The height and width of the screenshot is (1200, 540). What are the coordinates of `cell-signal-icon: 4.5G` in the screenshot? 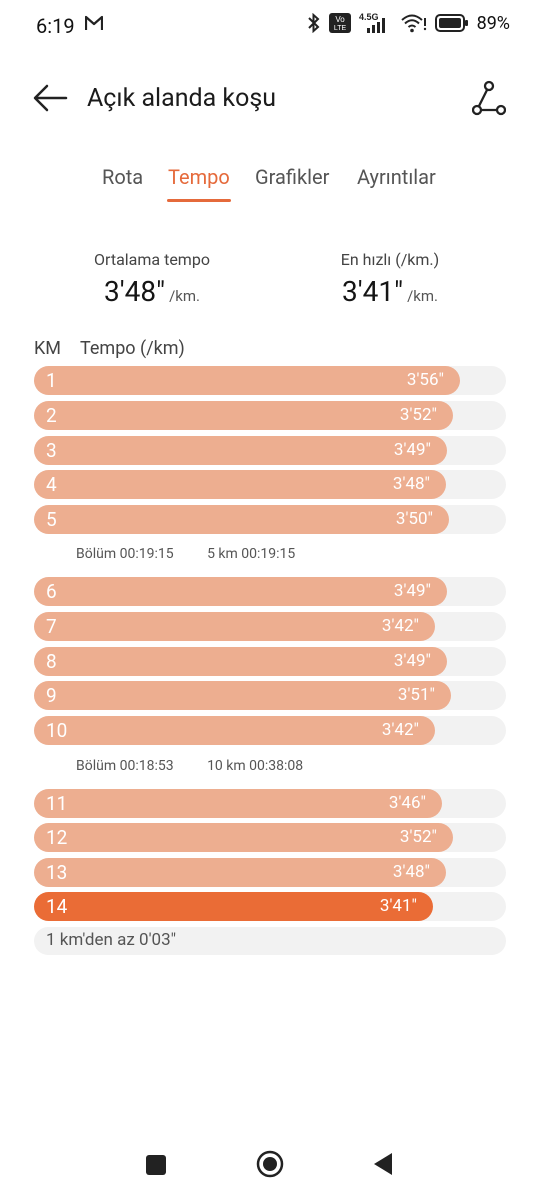 It's located at (372, 22).